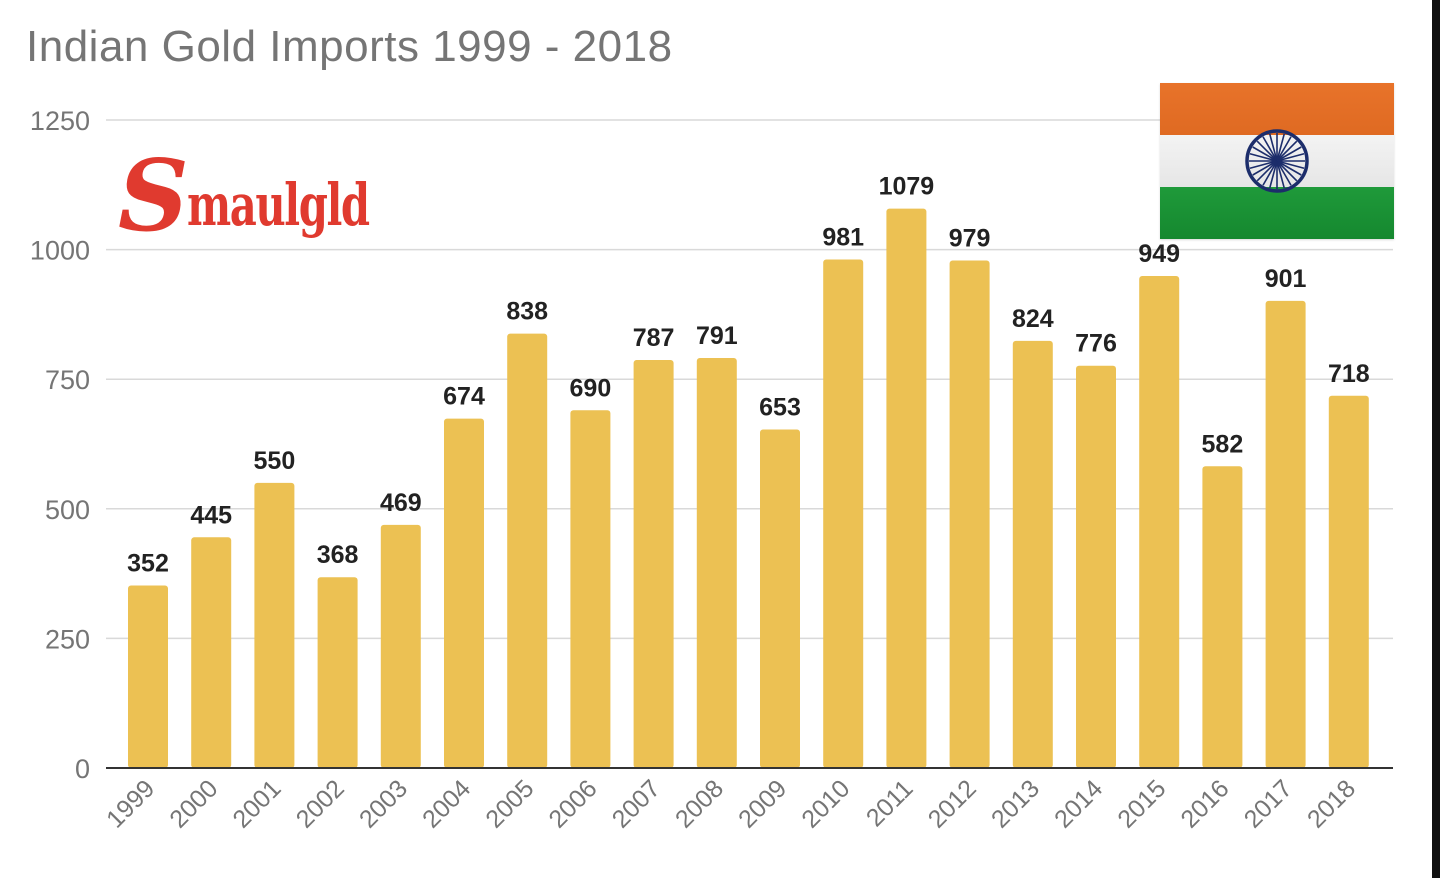 This screenshot has height=878, width=1440. Describe the element at coordinates (464, 397) in the screenshot. I see `data-label-2004: 674` at that location.